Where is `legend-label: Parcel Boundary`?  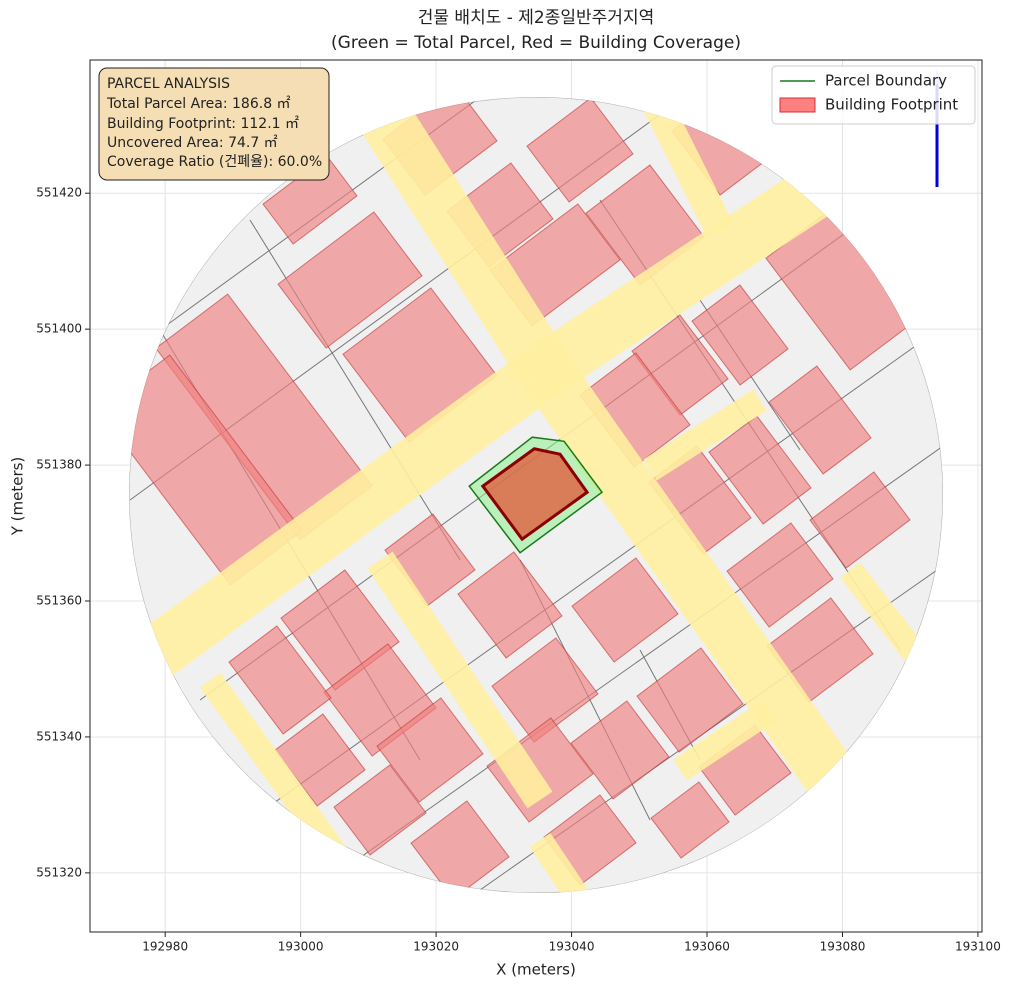
legend-label: Parcel Boundary is located at coordinates (886, 81).